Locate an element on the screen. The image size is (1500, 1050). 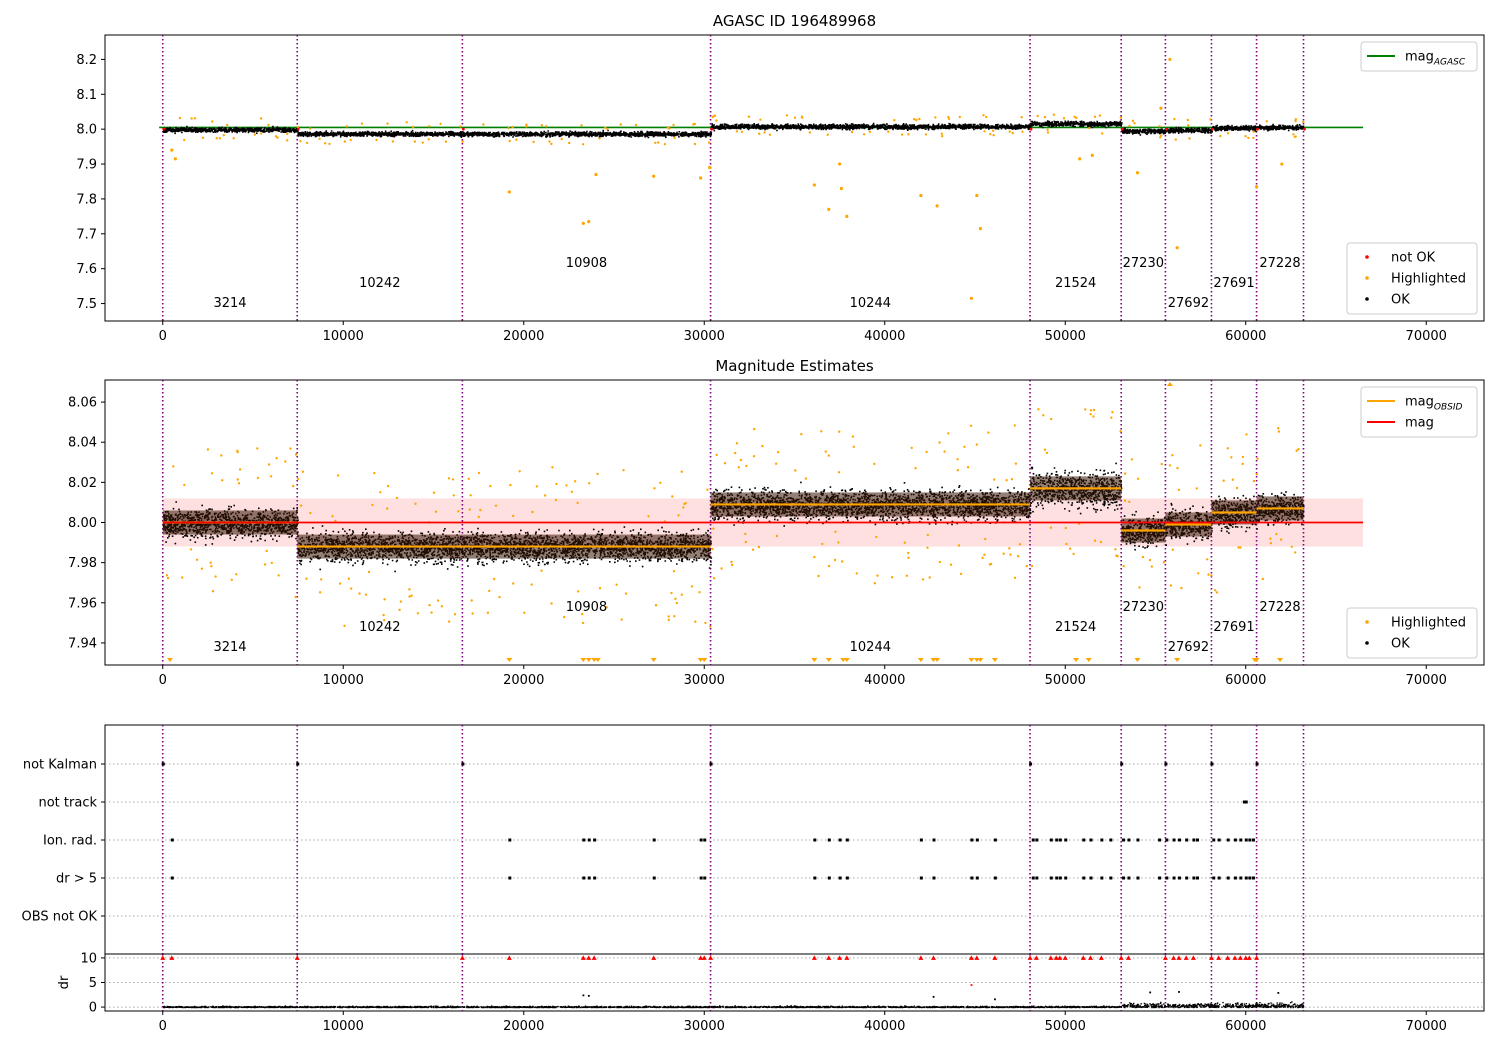
panel3-flag-label: Ion. rad. is located at coordinates (70, 841).